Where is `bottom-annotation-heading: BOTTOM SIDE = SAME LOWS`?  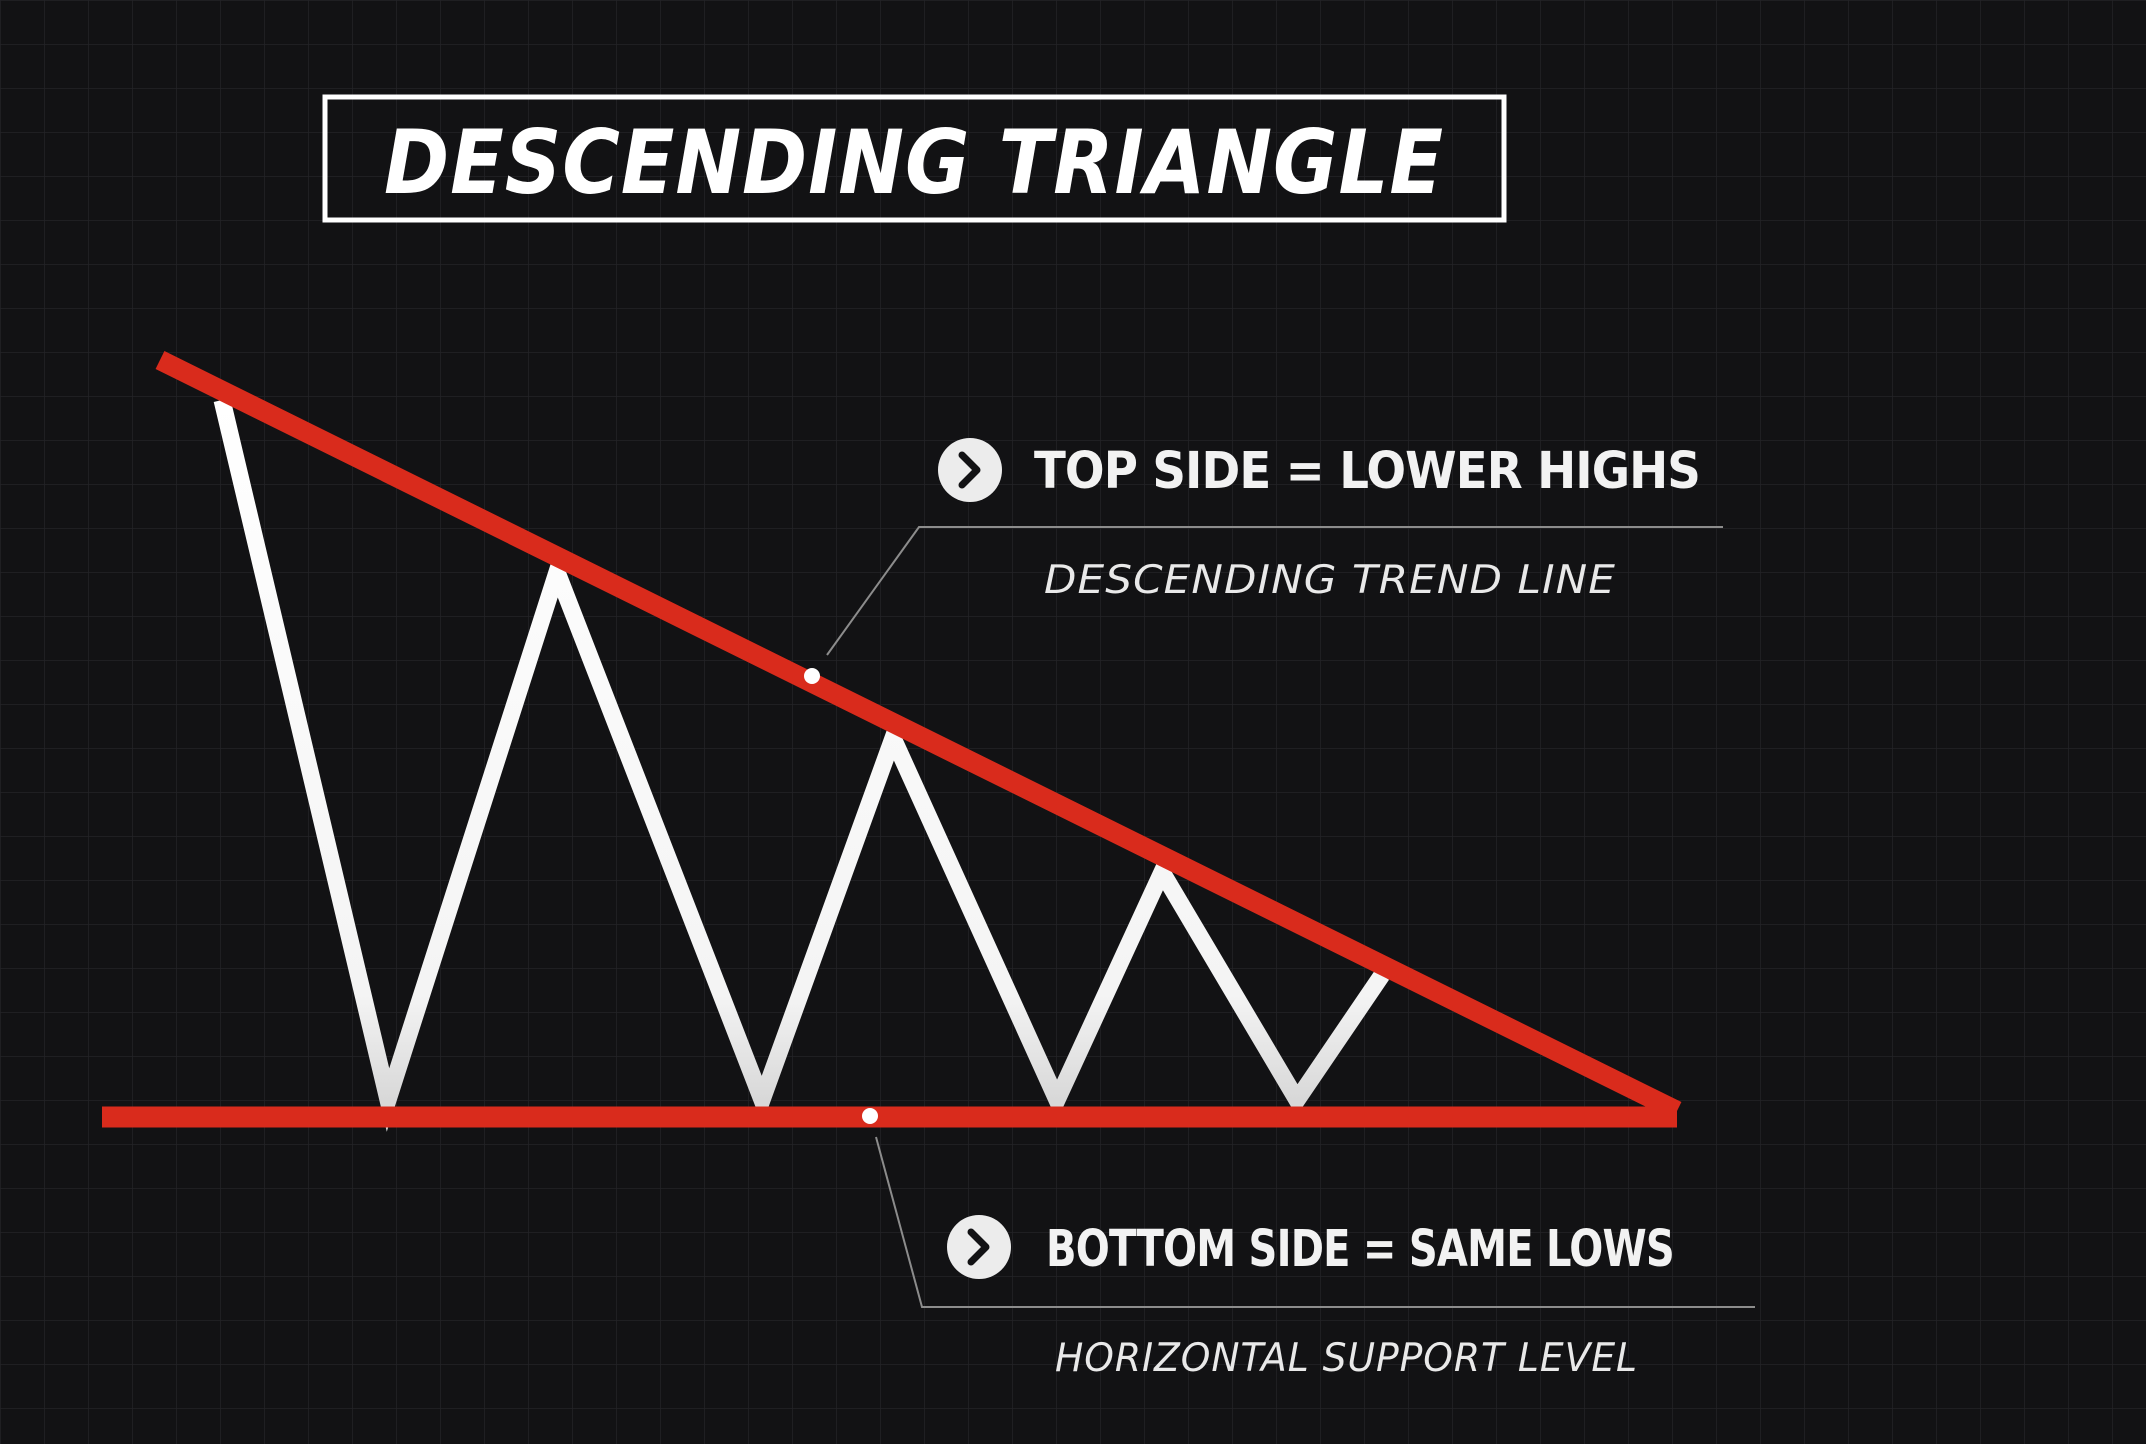
bottom-annotation-heading: BOTTOM SIDE = SAME LOWS is located at coordinates (1360, 1249).